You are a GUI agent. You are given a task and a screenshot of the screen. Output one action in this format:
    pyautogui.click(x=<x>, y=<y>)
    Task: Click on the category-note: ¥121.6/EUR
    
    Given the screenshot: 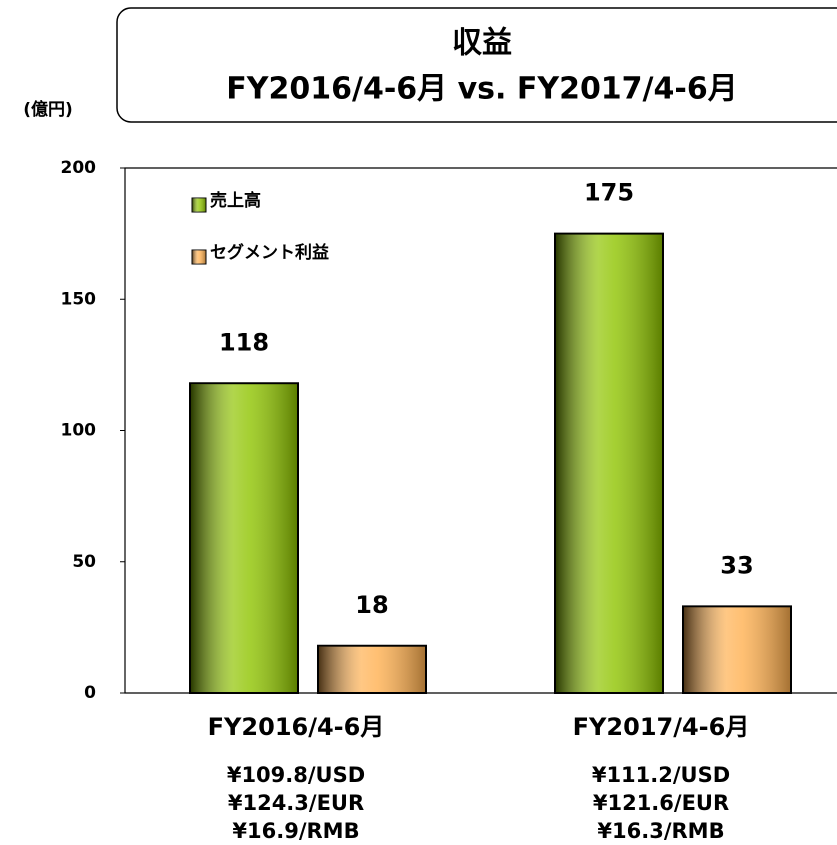 What is the action you would take?
    pyautogui.click(x=661, y=803)
    